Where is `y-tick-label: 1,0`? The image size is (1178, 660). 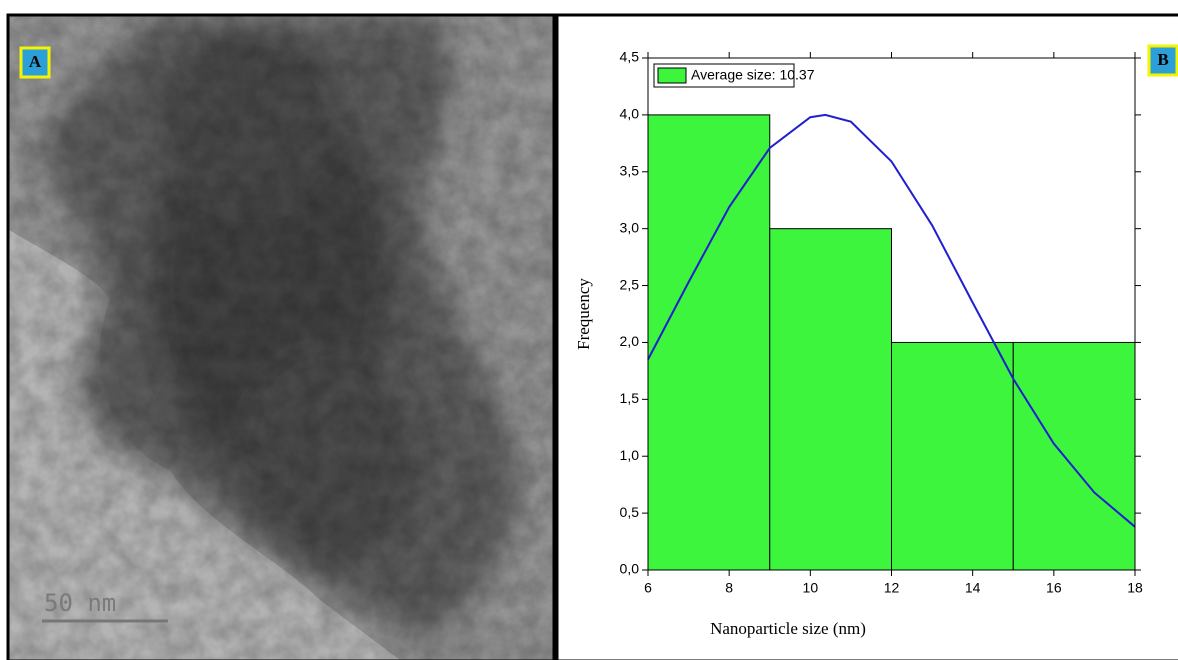
y-tick-label: 1,0 is located at coordinates (630, 455).